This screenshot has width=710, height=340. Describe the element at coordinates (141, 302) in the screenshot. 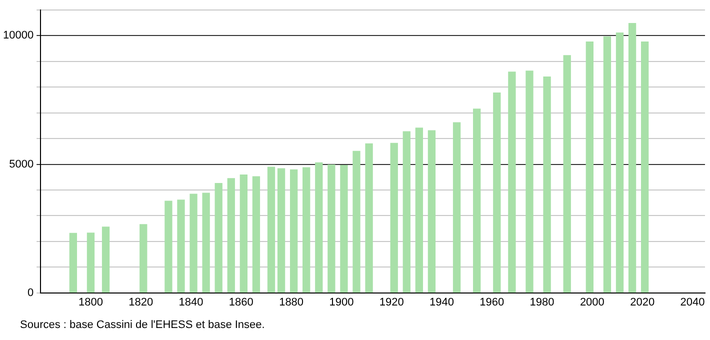

I see `x-tick-label: 1820` at that location.